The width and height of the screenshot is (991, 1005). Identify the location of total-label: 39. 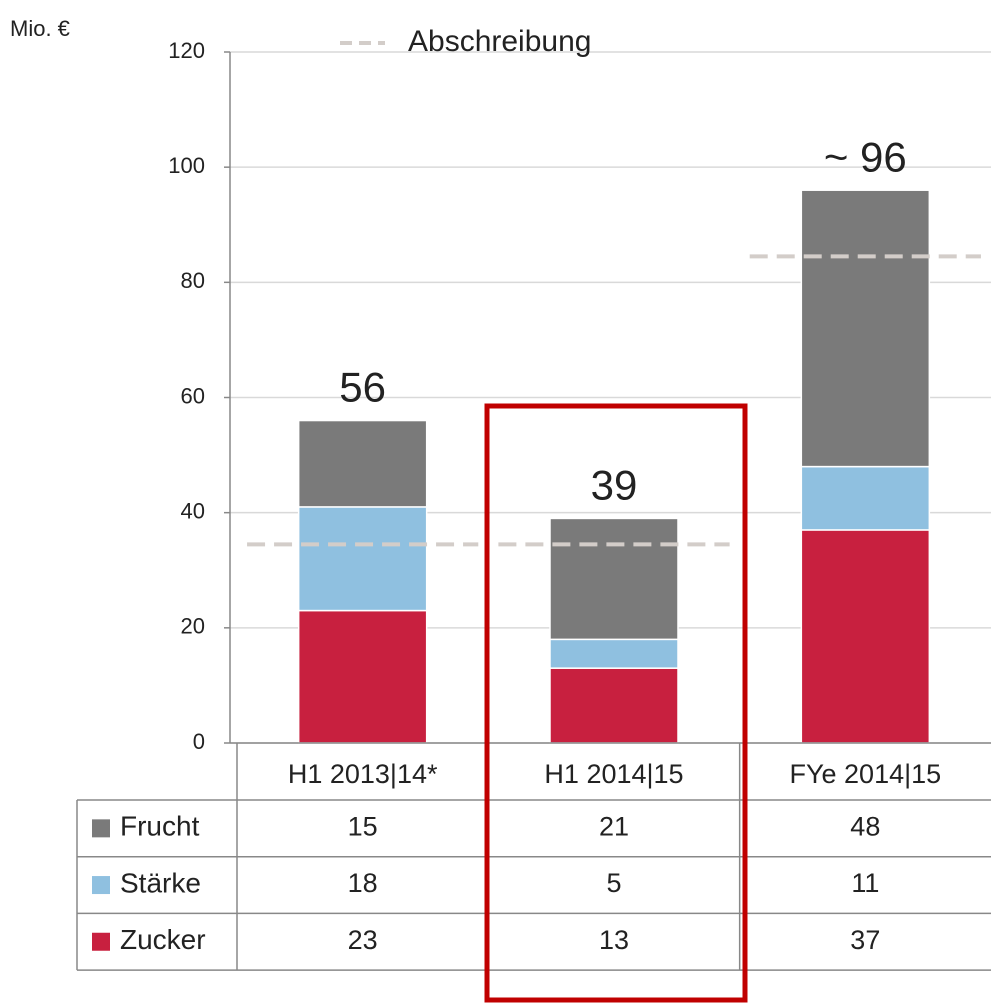
(614, 485).